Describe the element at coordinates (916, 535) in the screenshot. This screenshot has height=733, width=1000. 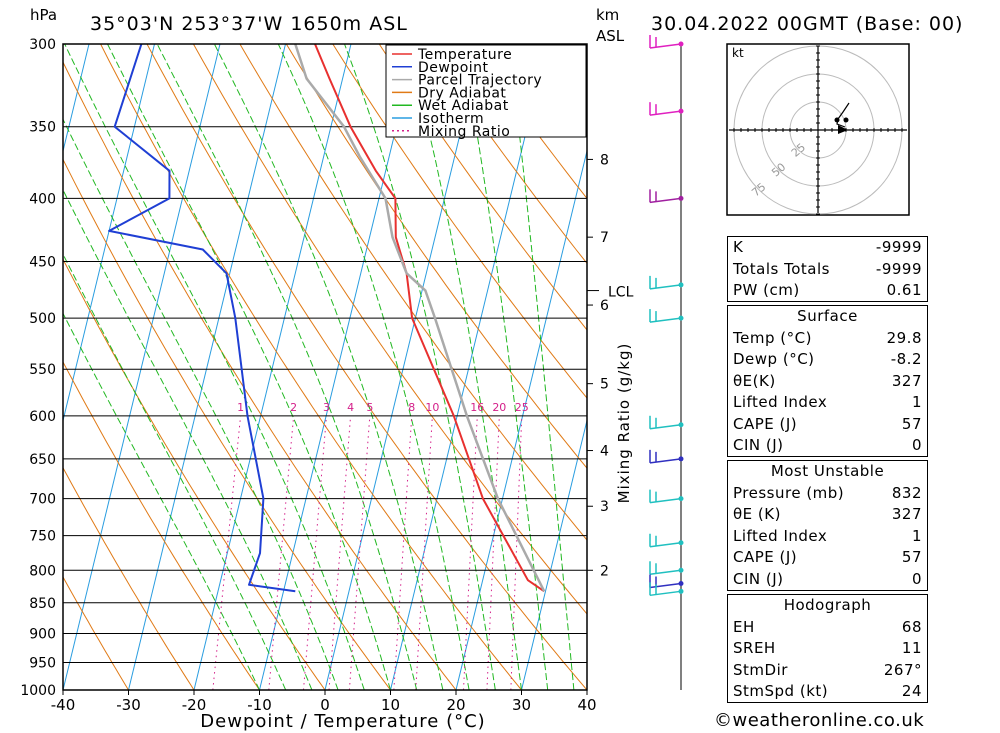
I see `most-unstable-value: 1` at that location.